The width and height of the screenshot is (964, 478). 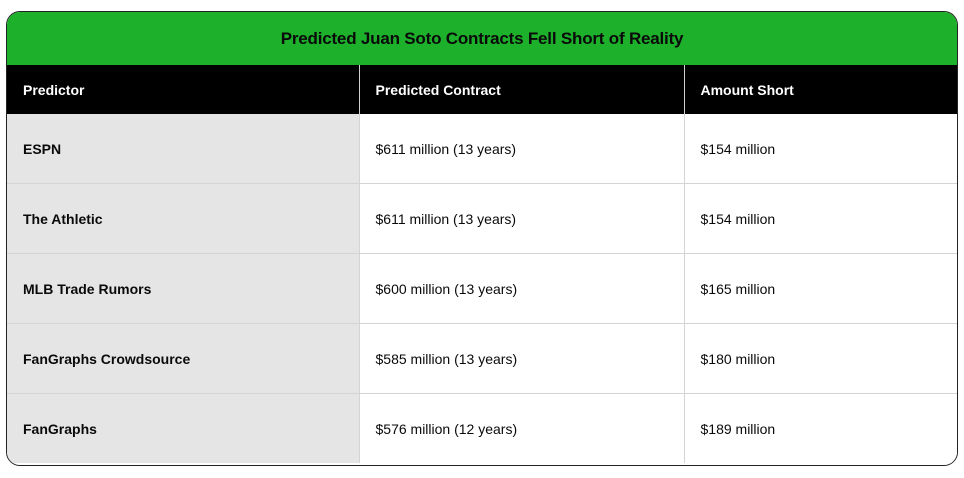 I want to click on predicted-contract-cell: $600 million (13 years), so click(x=521, y=288).